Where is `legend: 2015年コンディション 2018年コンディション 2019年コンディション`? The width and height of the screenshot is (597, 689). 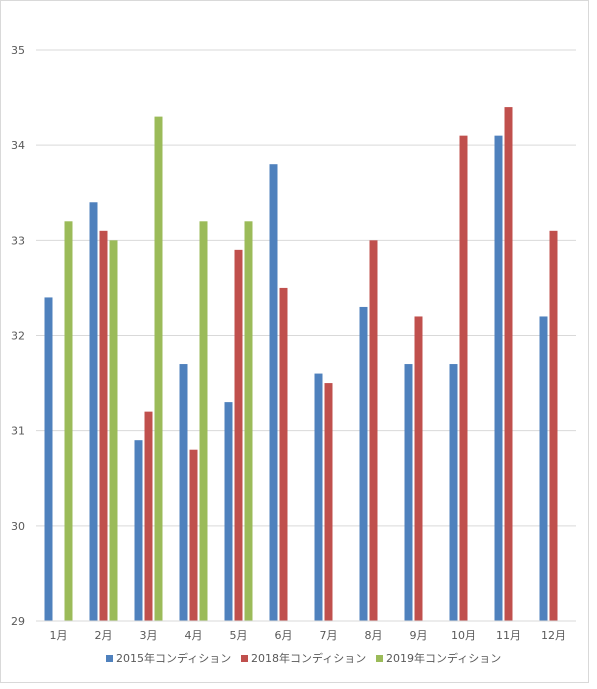 legend: 2015年コンディション 2018年コンディション 2019年コンディション is located at coordinates (303, 658).